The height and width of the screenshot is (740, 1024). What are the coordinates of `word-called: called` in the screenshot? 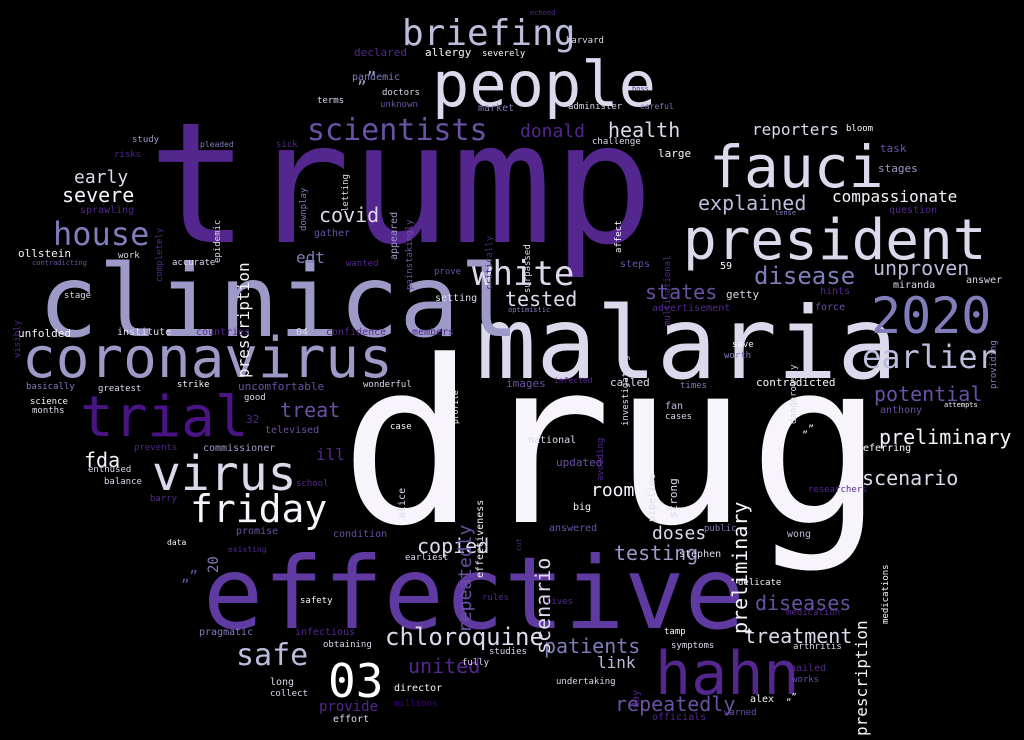 It's located at (630, 382).